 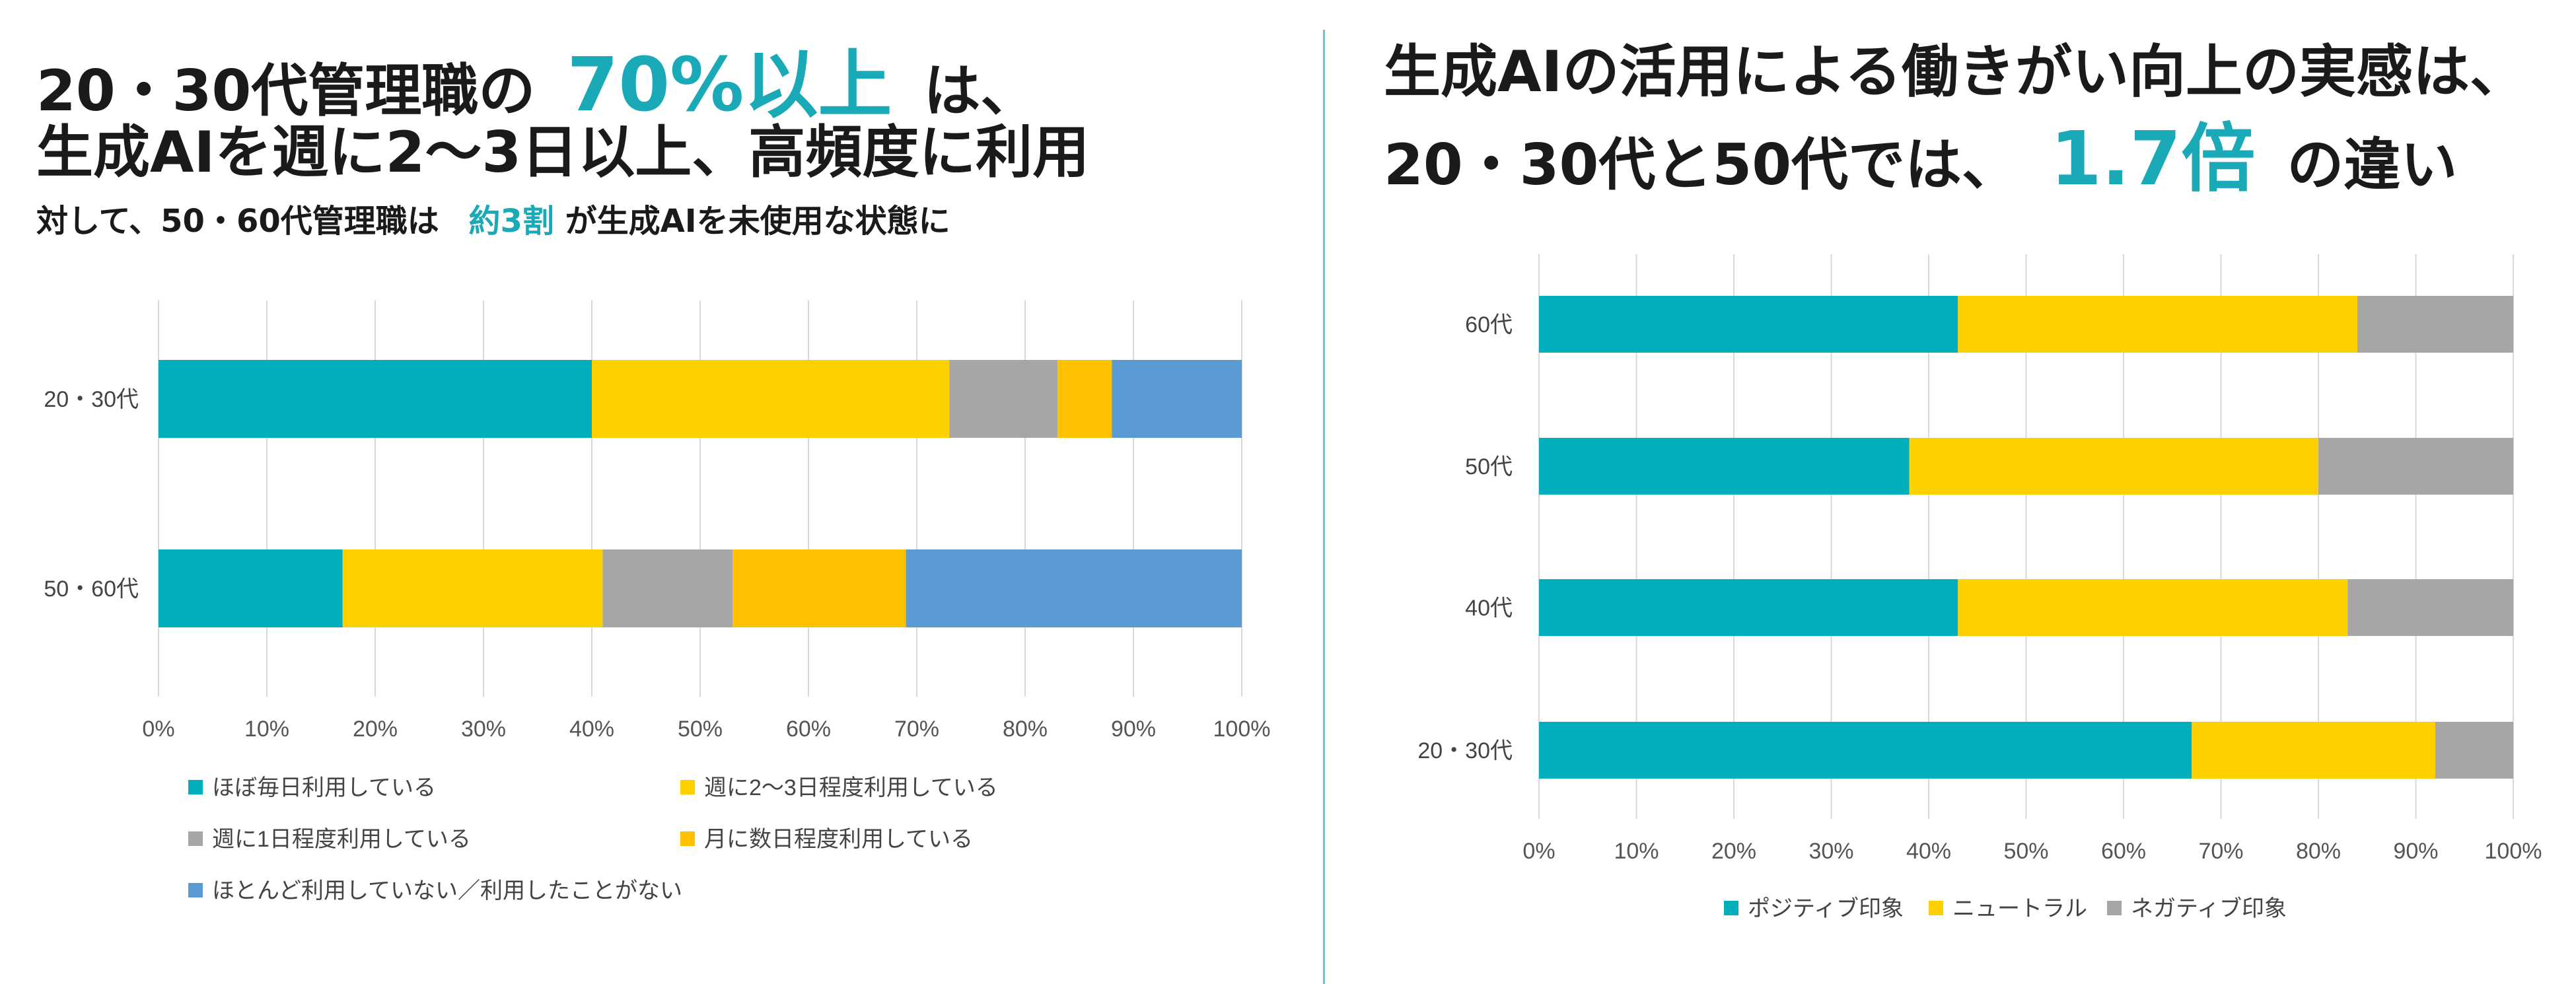 I want to click on right-headline-line2: 20・30代と50代では、 1.7倍 の違い, so click(x=1921, y=152).